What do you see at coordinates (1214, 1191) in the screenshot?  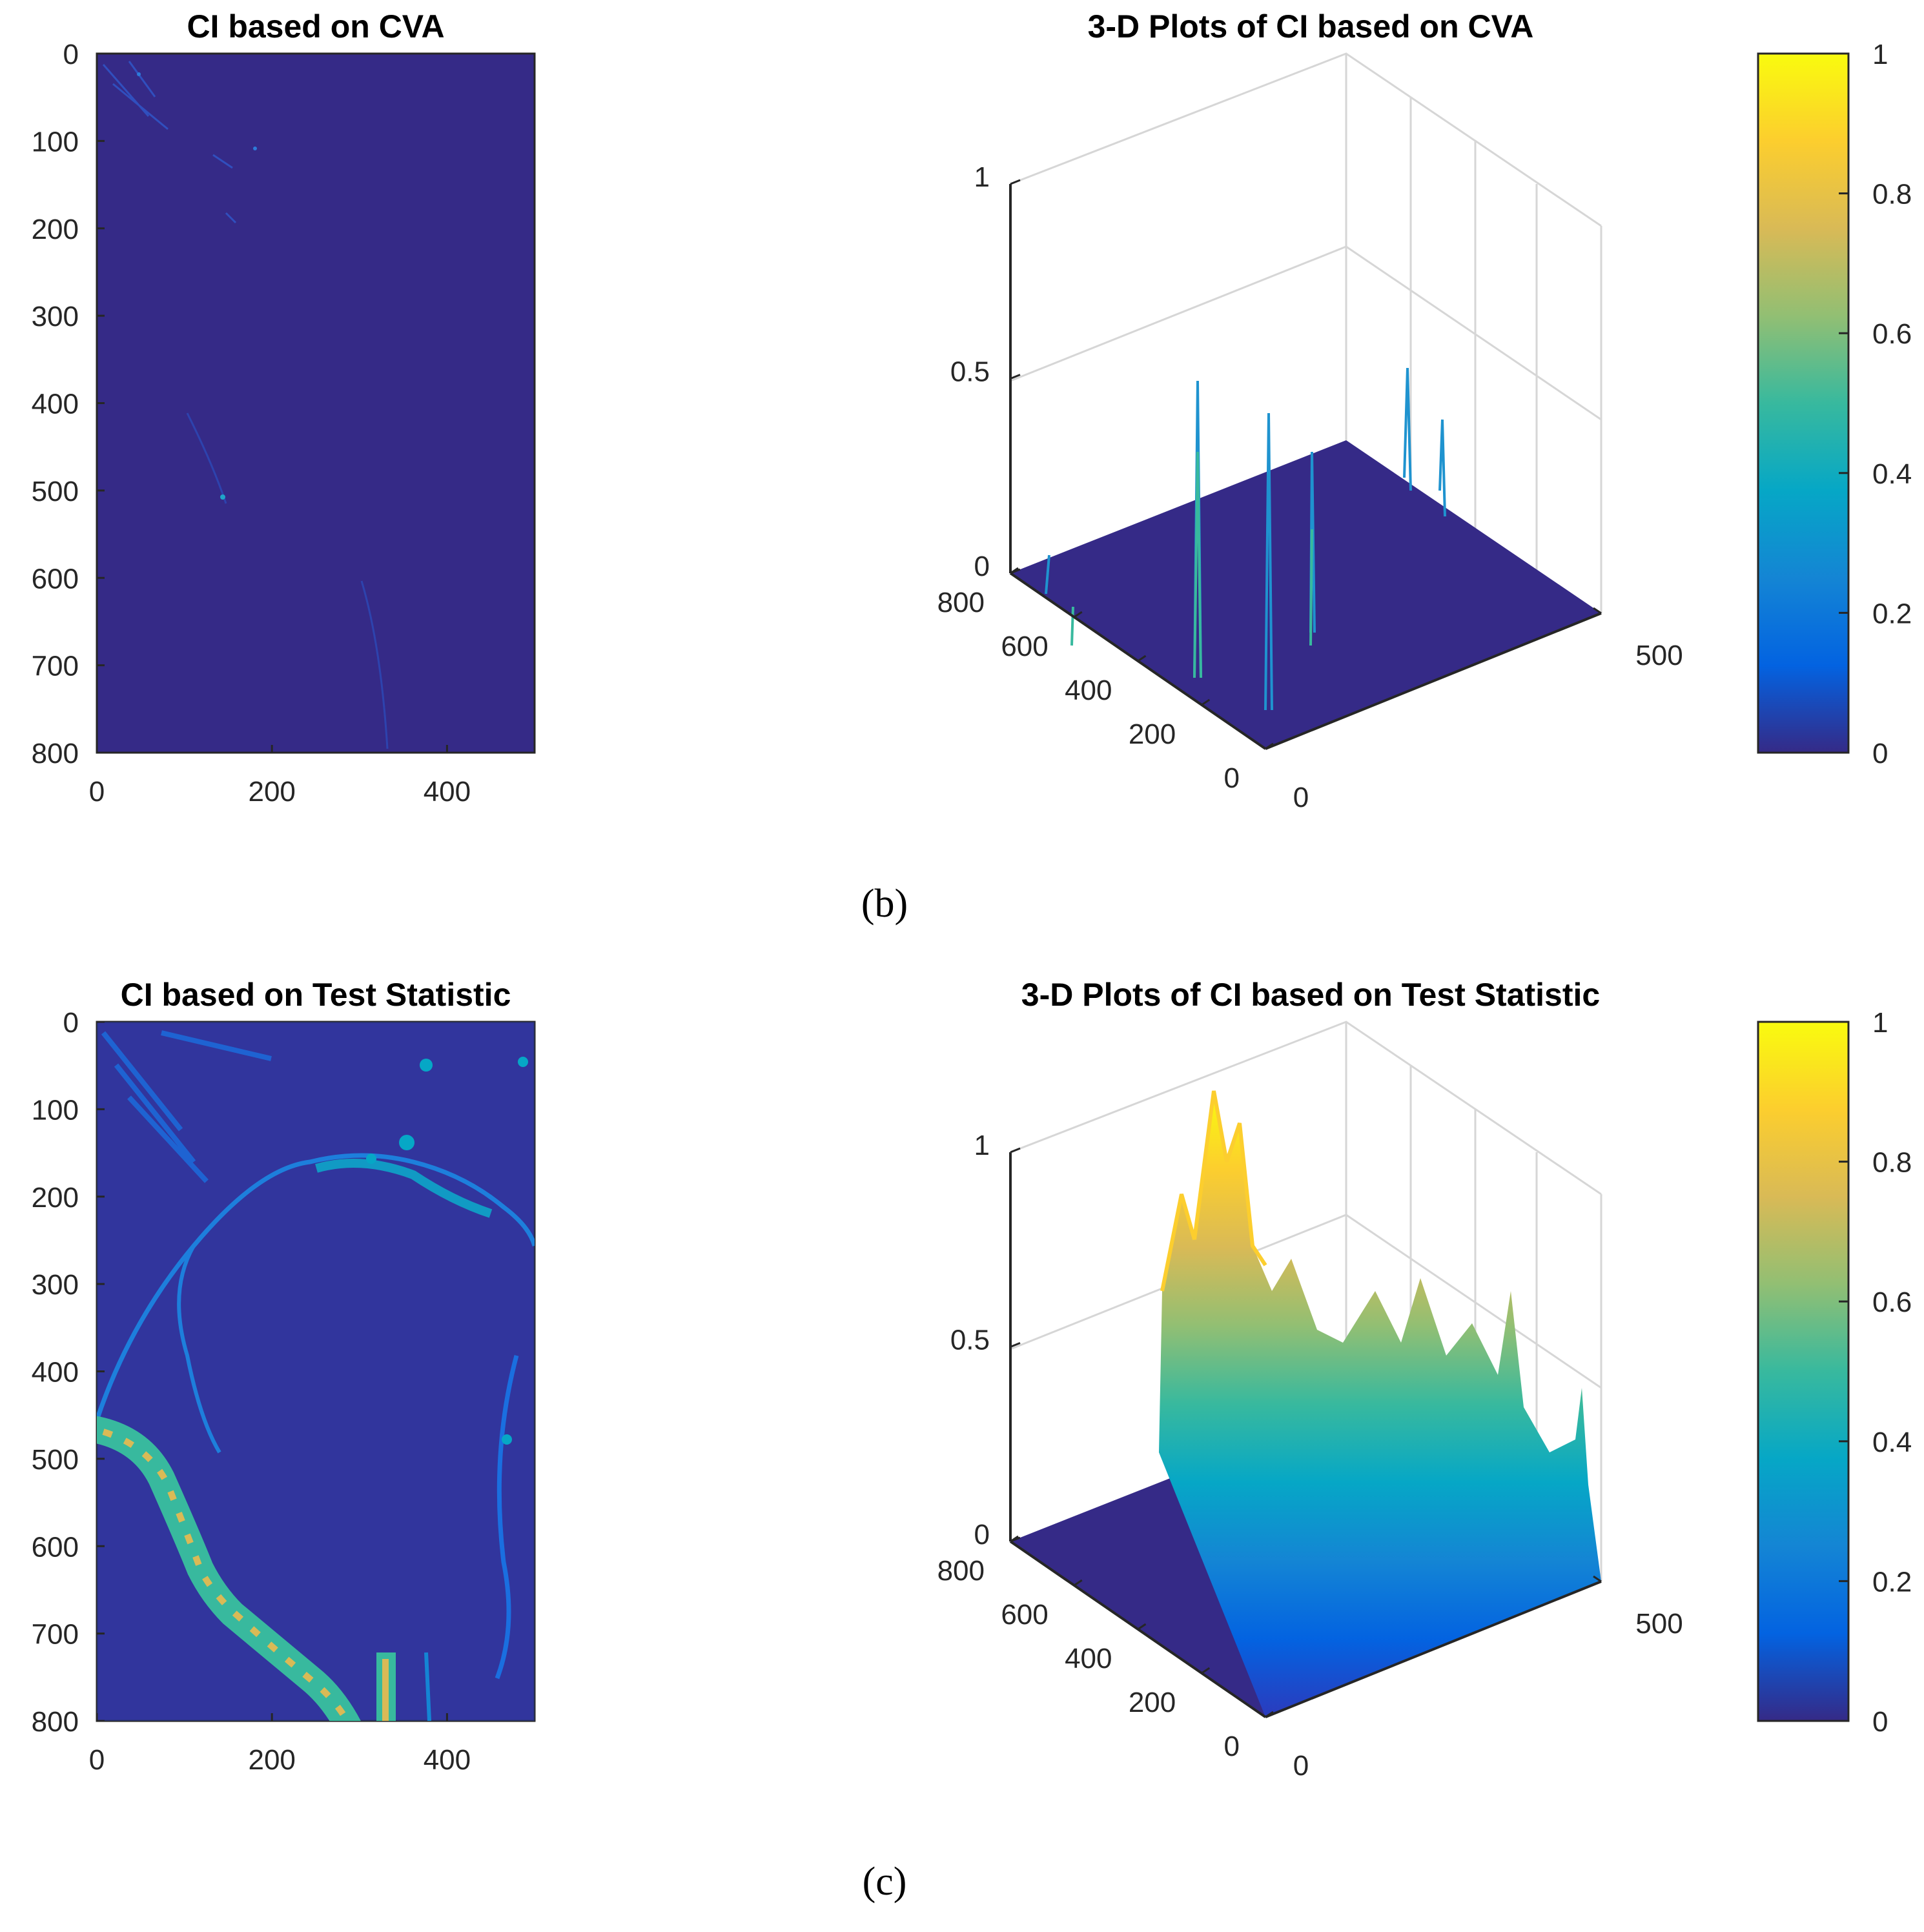 I see `surface-ridge` at bounding box center [1214, 1191].